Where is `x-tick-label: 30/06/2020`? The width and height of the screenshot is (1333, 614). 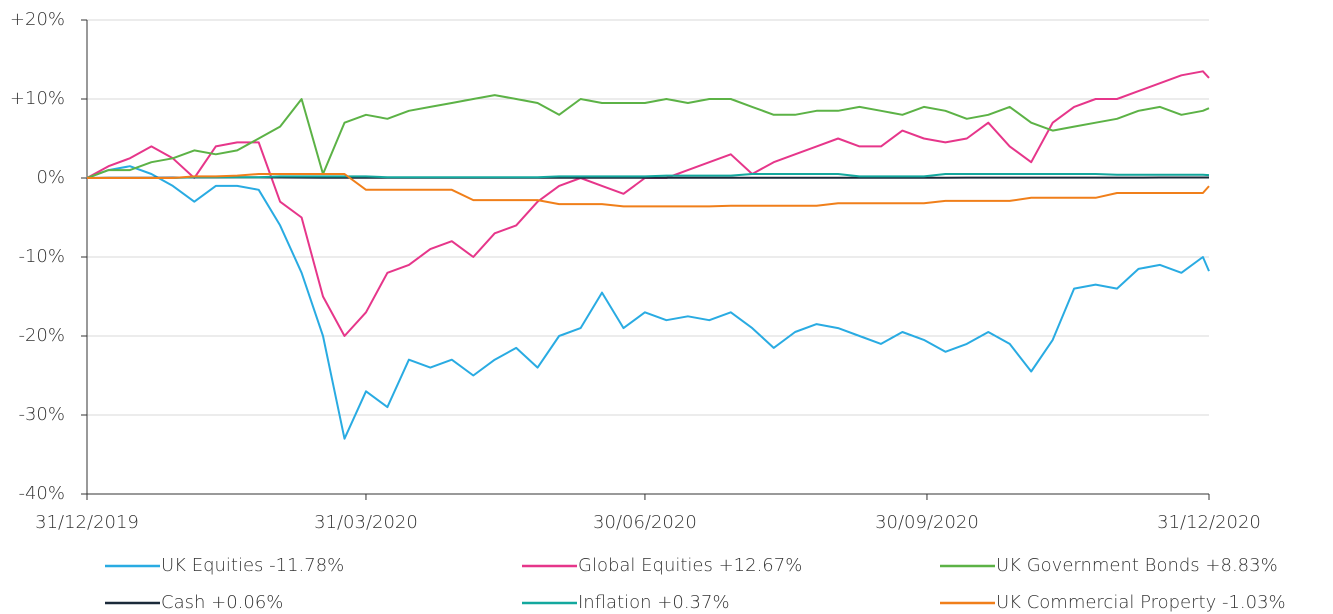 x-tick-label: 30/06/2020 is located at coordinates (645, 522).